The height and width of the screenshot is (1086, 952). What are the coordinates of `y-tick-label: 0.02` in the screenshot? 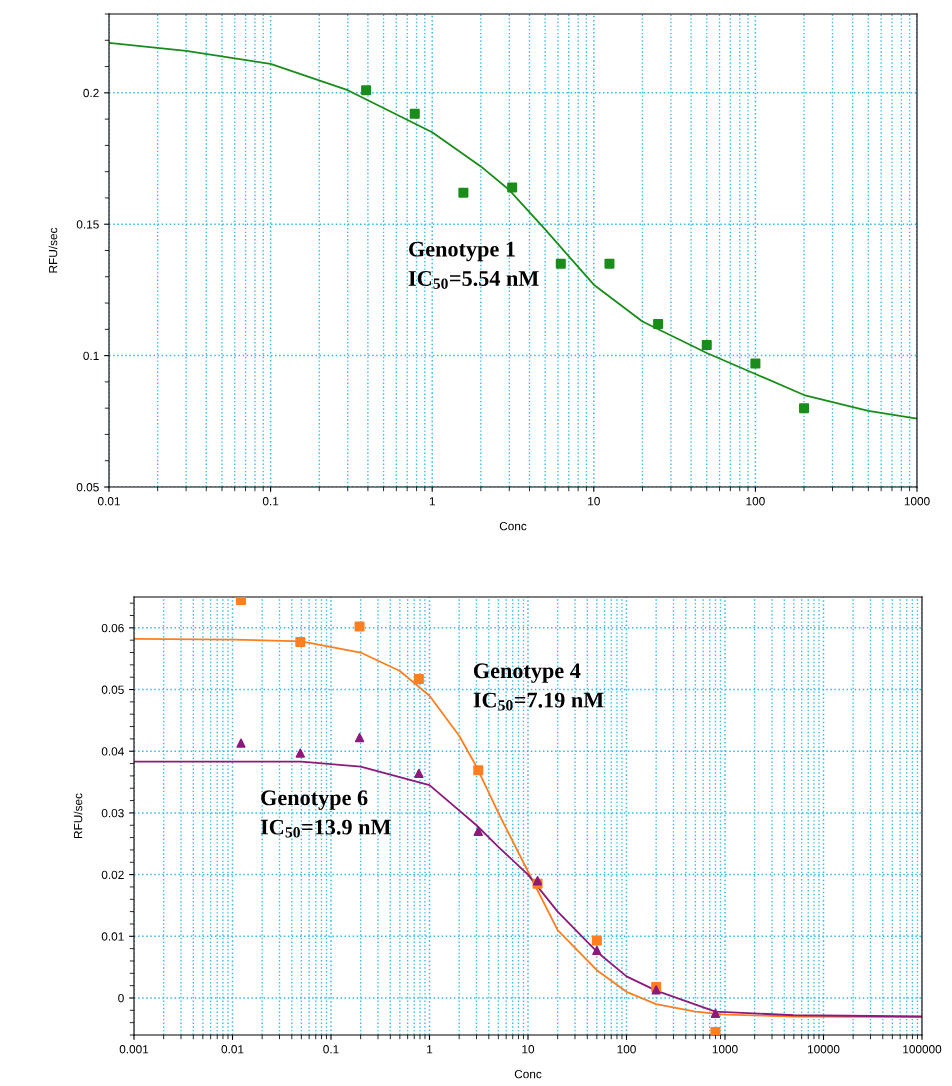 It's located at (112, 874).